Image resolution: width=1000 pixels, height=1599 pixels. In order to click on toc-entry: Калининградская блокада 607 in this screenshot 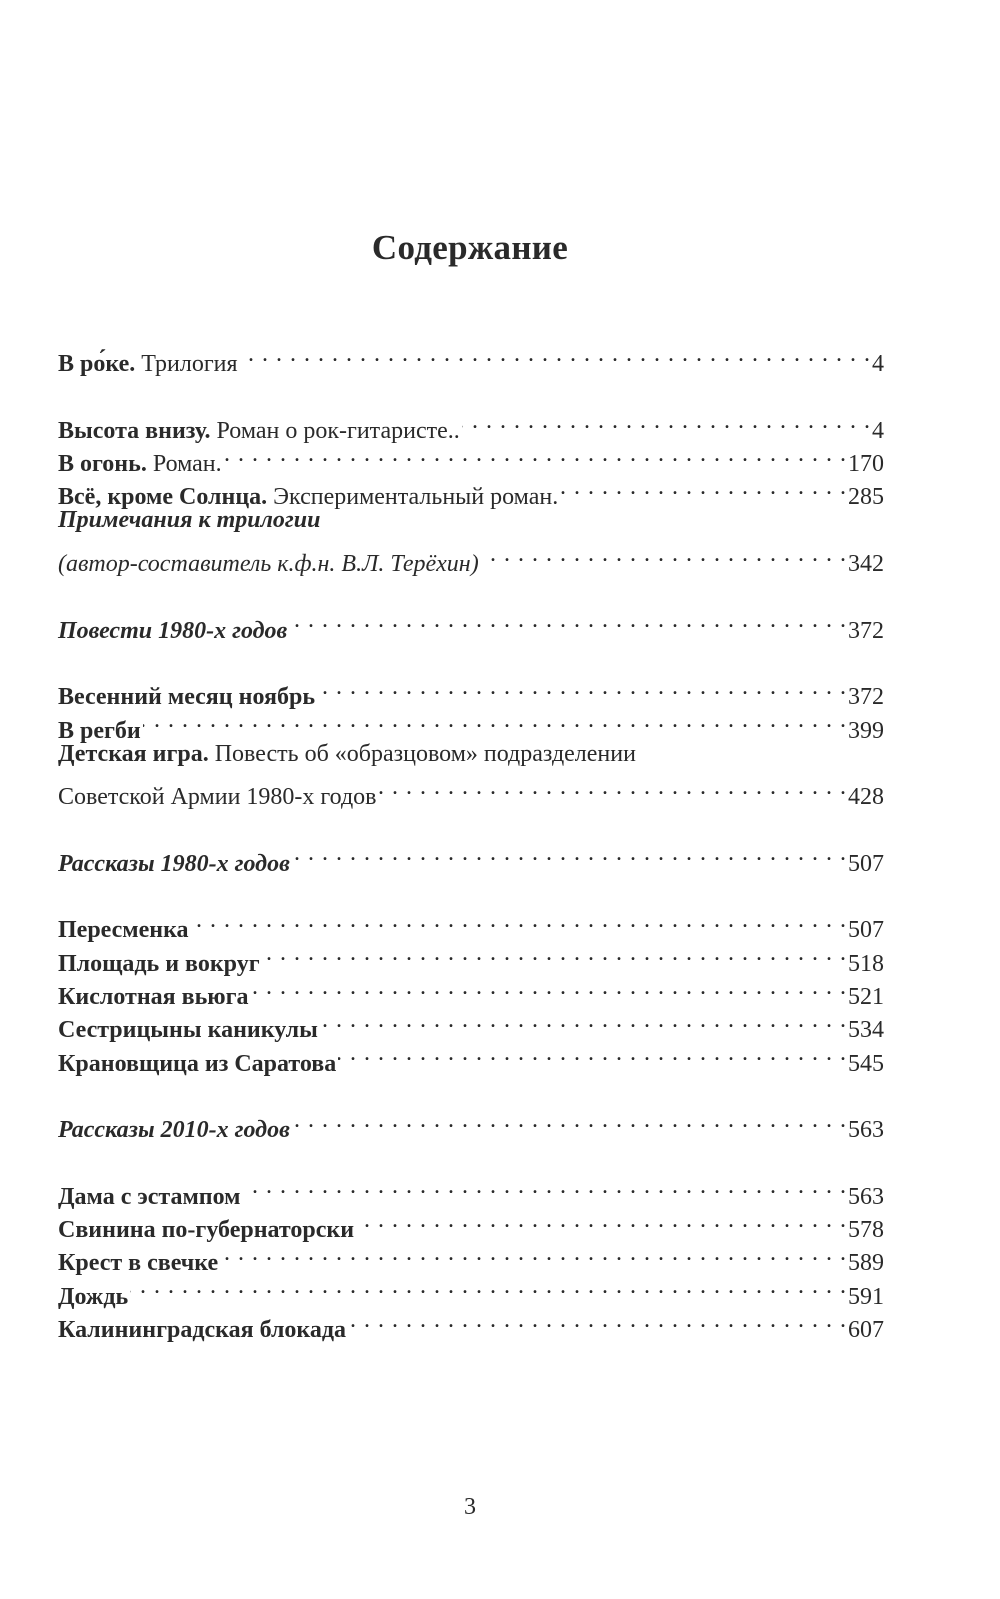, I will do `click(471, 1323)`.